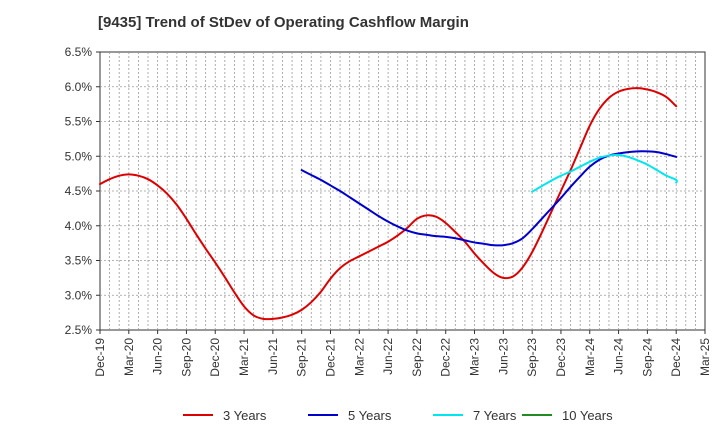 This screenshot has height=440, width=720. Describe the element at coordinates (370, 415) in the screenshot. I see `legend-label-5-years: 5 Years` at that location.